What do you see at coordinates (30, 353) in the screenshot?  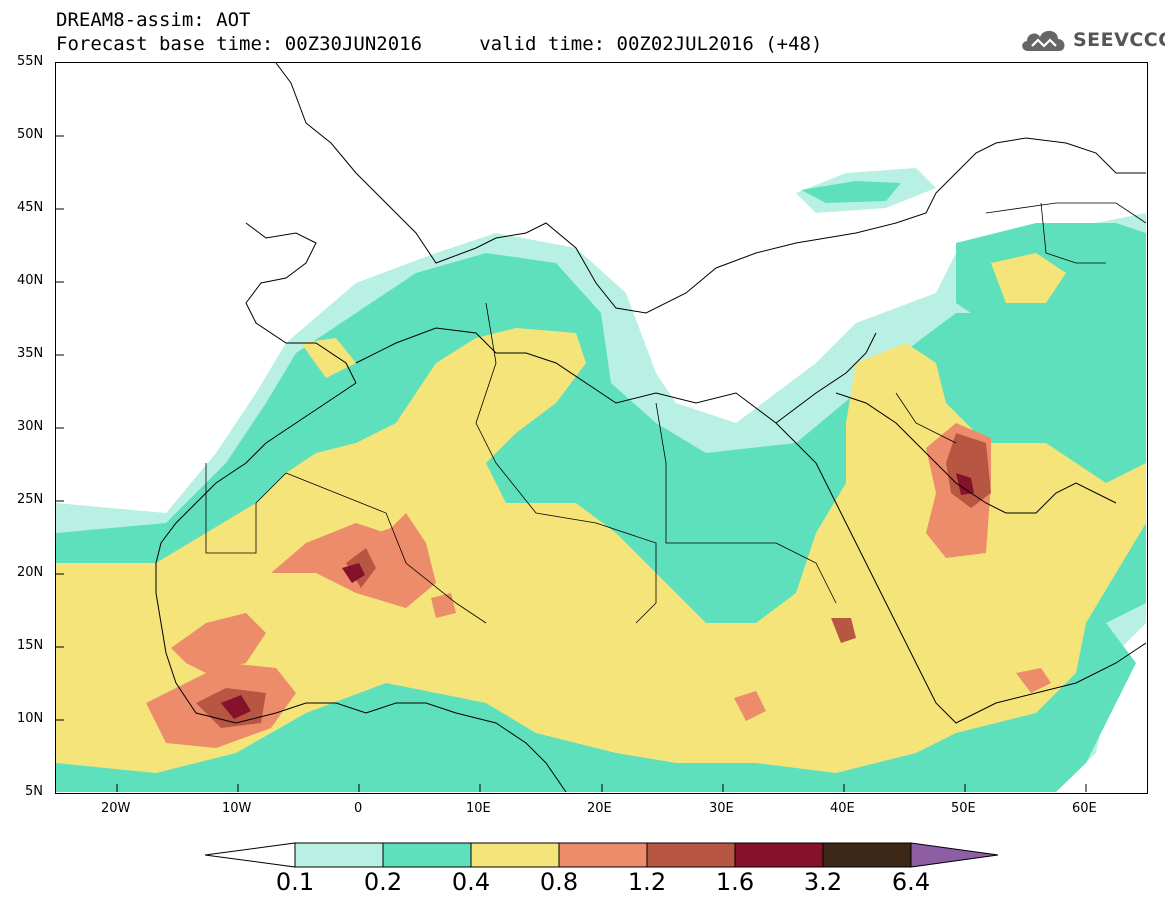 I see `lat-label-35n: 35N` at bounding box center [30, 353].